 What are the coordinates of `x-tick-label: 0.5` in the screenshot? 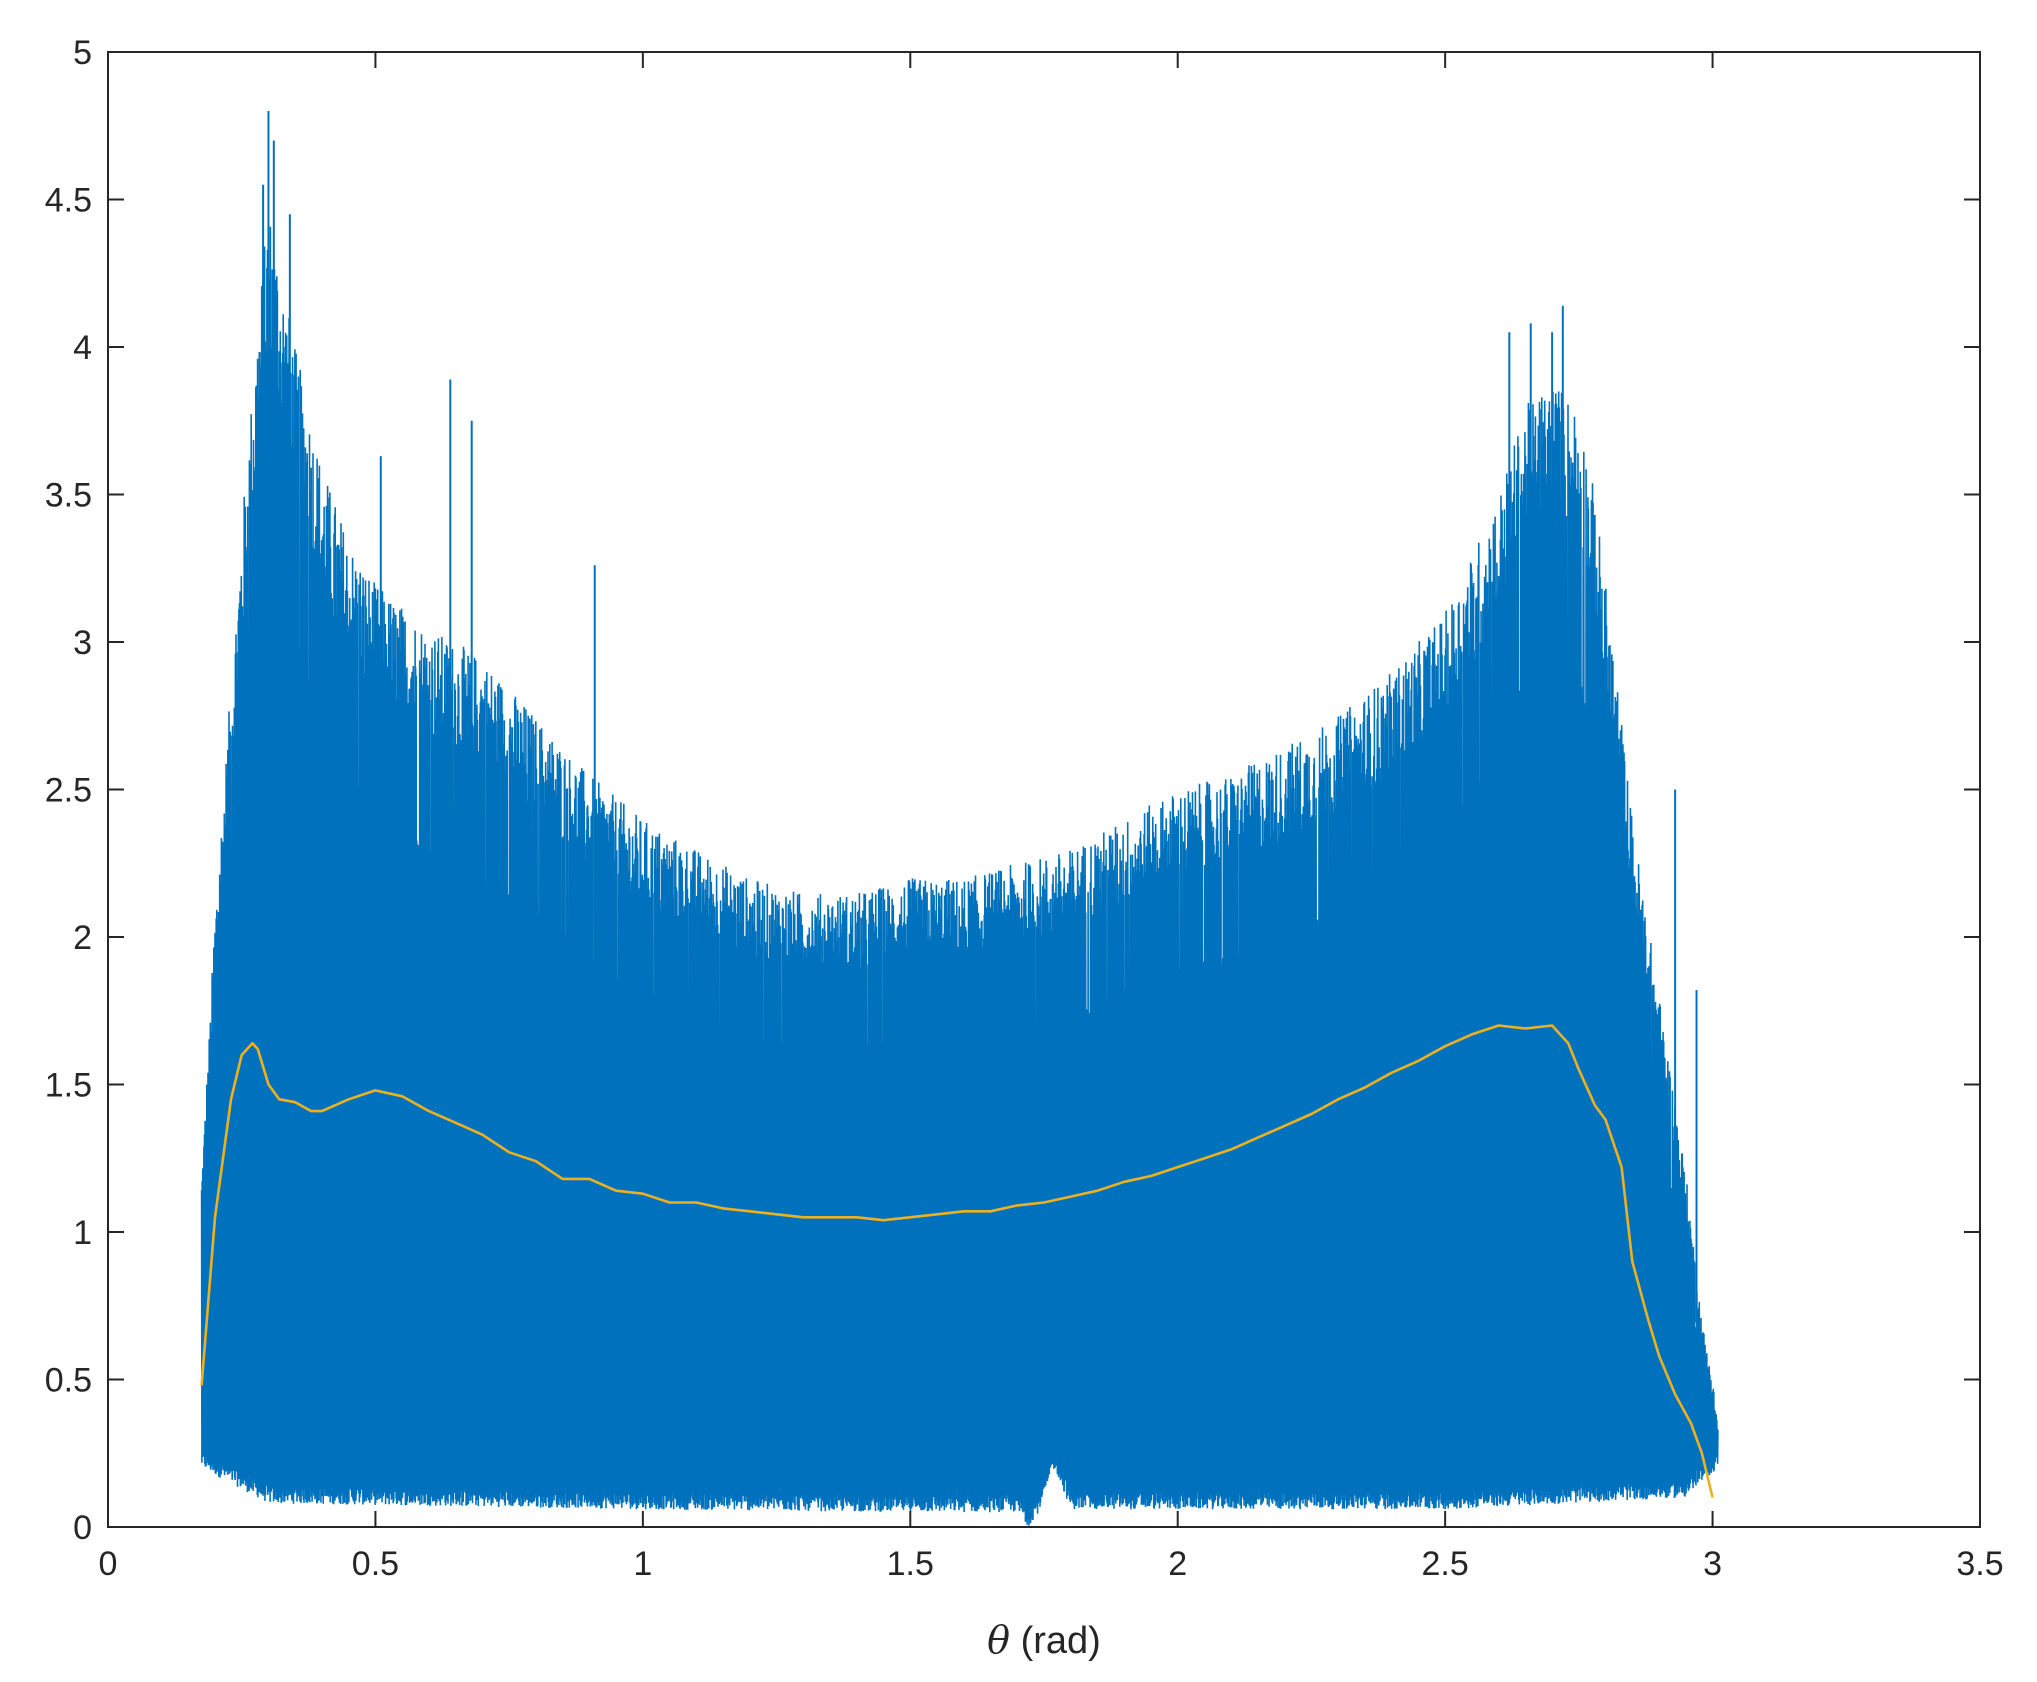 It's located at (375, 1564).